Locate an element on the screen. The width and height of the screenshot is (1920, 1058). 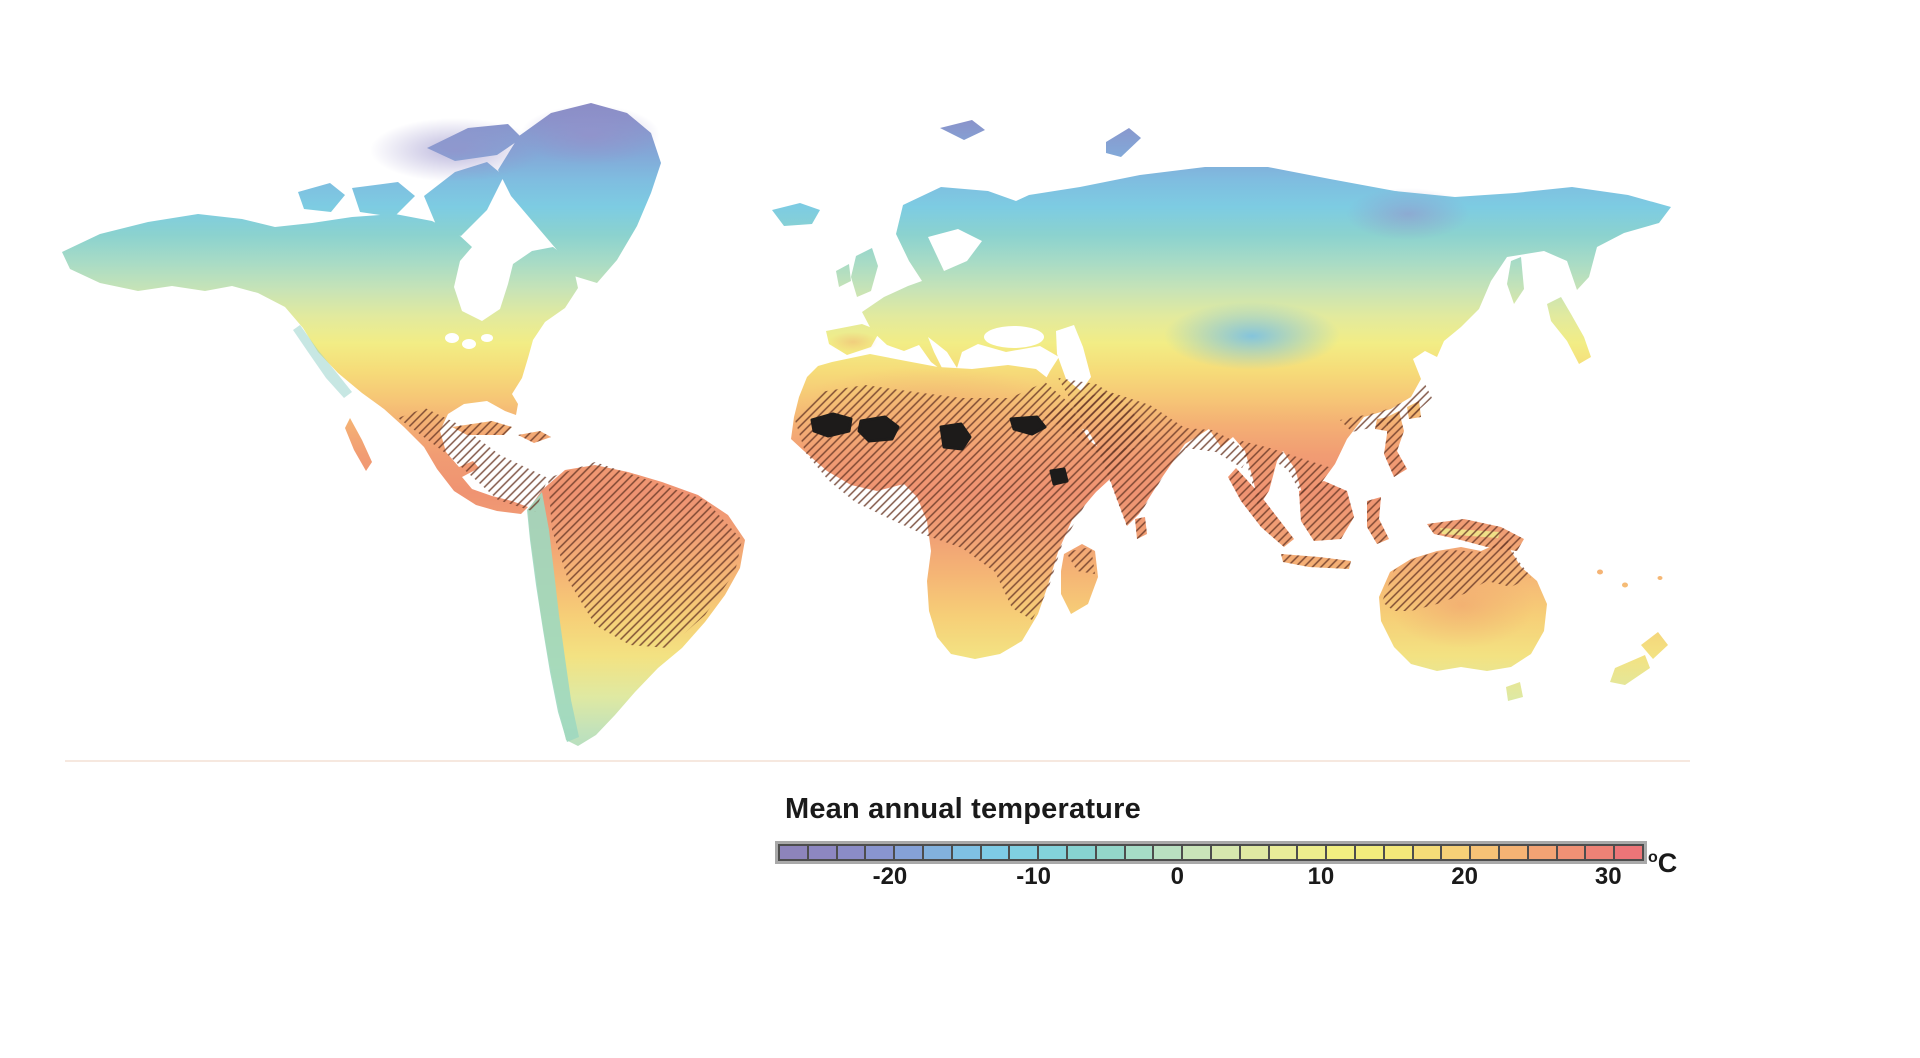
banks-island is located at coordinates (321, 197).